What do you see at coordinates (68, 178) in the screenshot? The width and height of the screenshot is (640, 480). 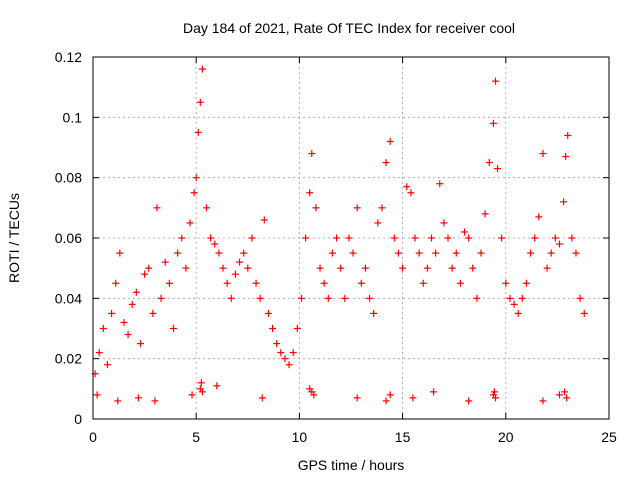 I see `y-tick-label: 0.08` at bounding box center [68, 178].